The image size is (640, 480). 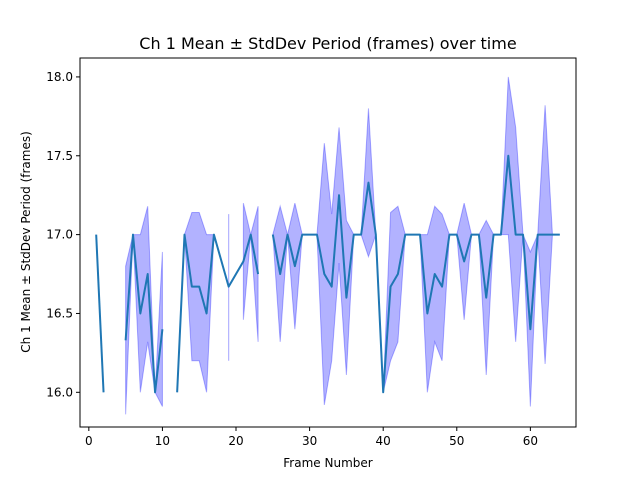 What do you see at coordinates (383, 441) in the screenshot?
I see `x-tick-label: 40` at bounding box center [383, 441].